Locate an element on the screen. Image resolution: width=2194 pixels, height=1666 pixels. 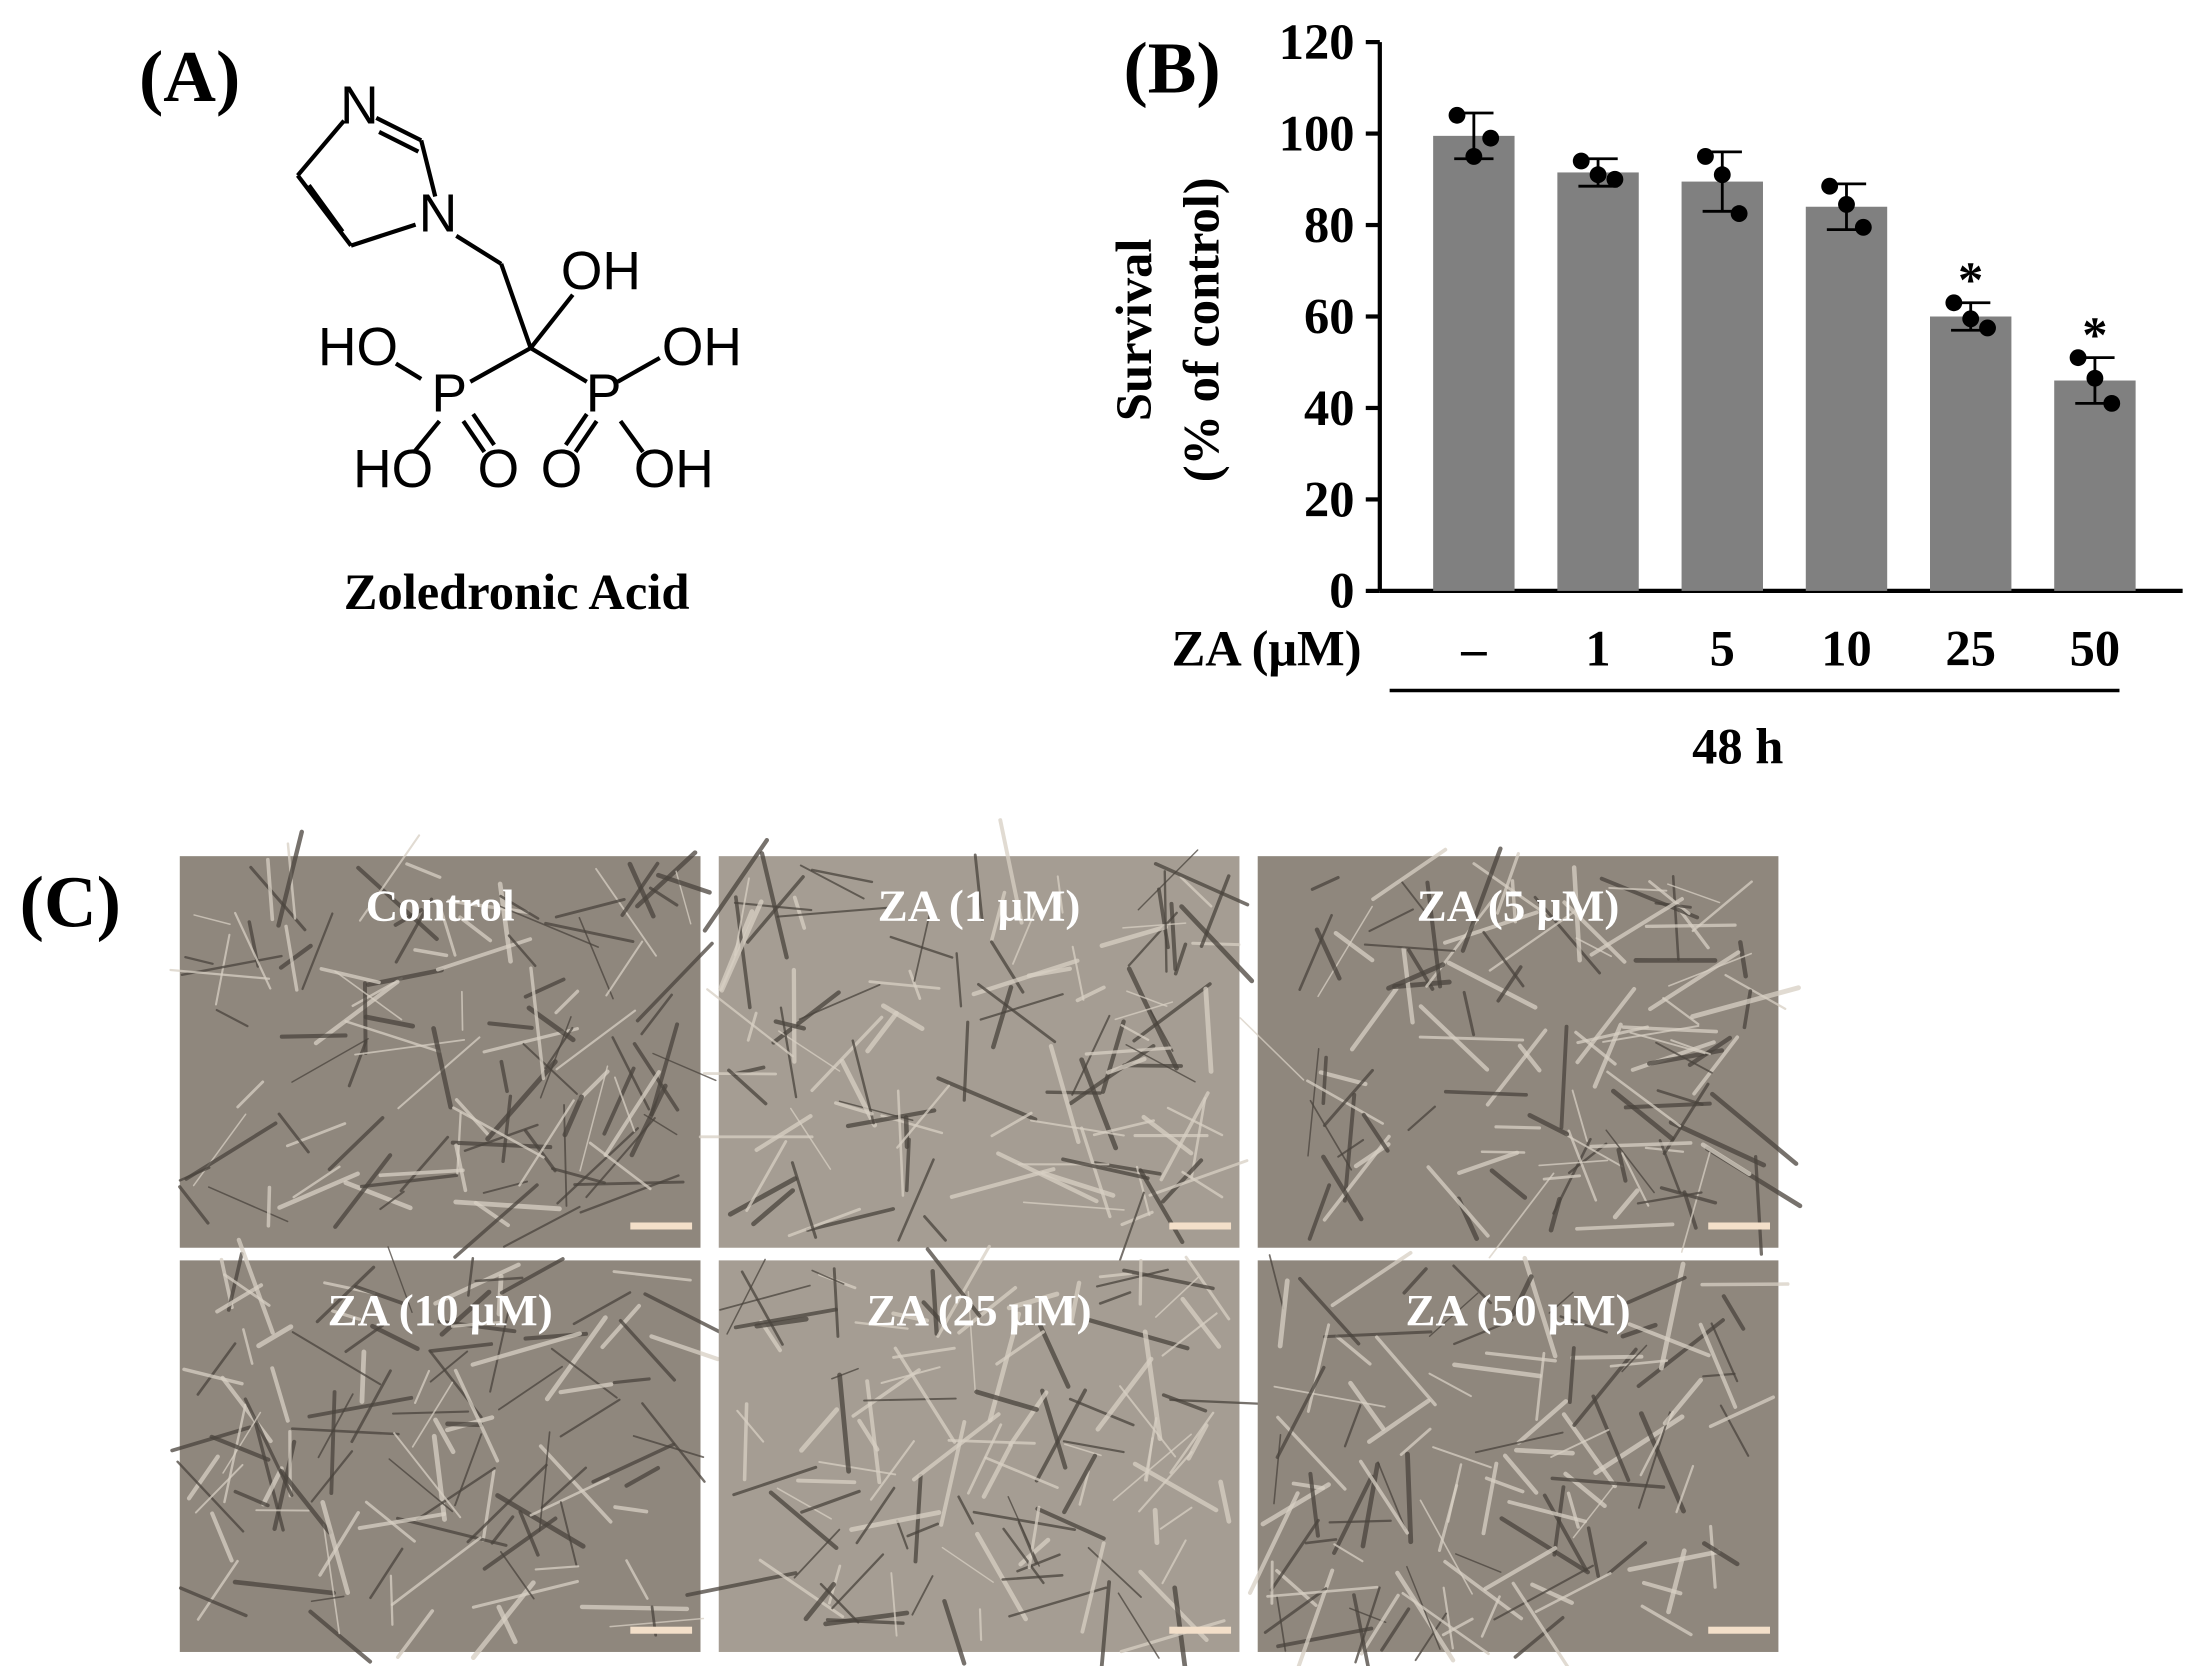
bar is located at coordinates (1846, 398).